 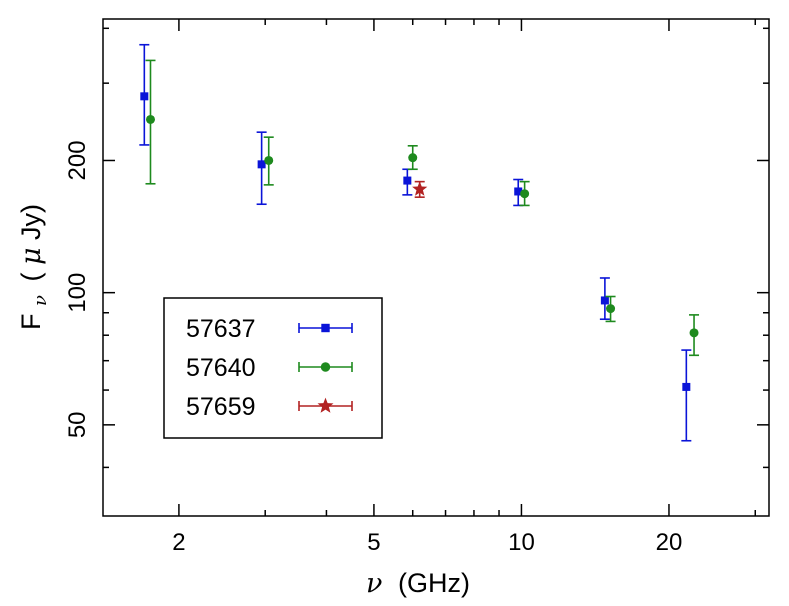 What do you see at coordinates (31, 277) in the screenshot?
I see `y-axis-title-open: (` at bounding box center [31, 277].